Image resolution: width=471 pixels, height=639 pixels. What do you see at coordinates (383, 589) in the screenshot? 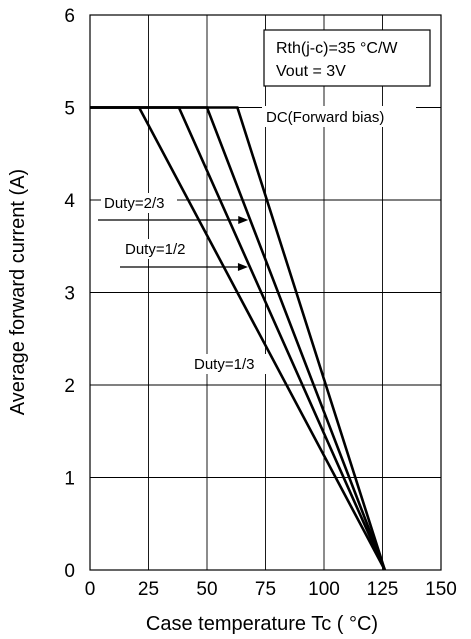
I see `x-tick-label: 125` at bounding box center [383, 589].